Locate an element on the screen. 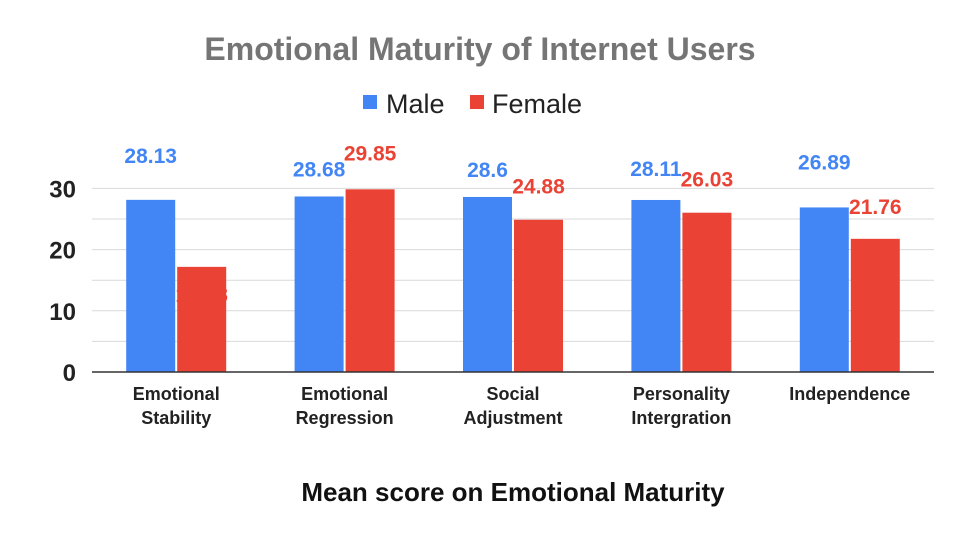 Image resolution: width=960 pixels, height=536 pixels. y-tick-label: 20 is located at coordinates (62, 251).